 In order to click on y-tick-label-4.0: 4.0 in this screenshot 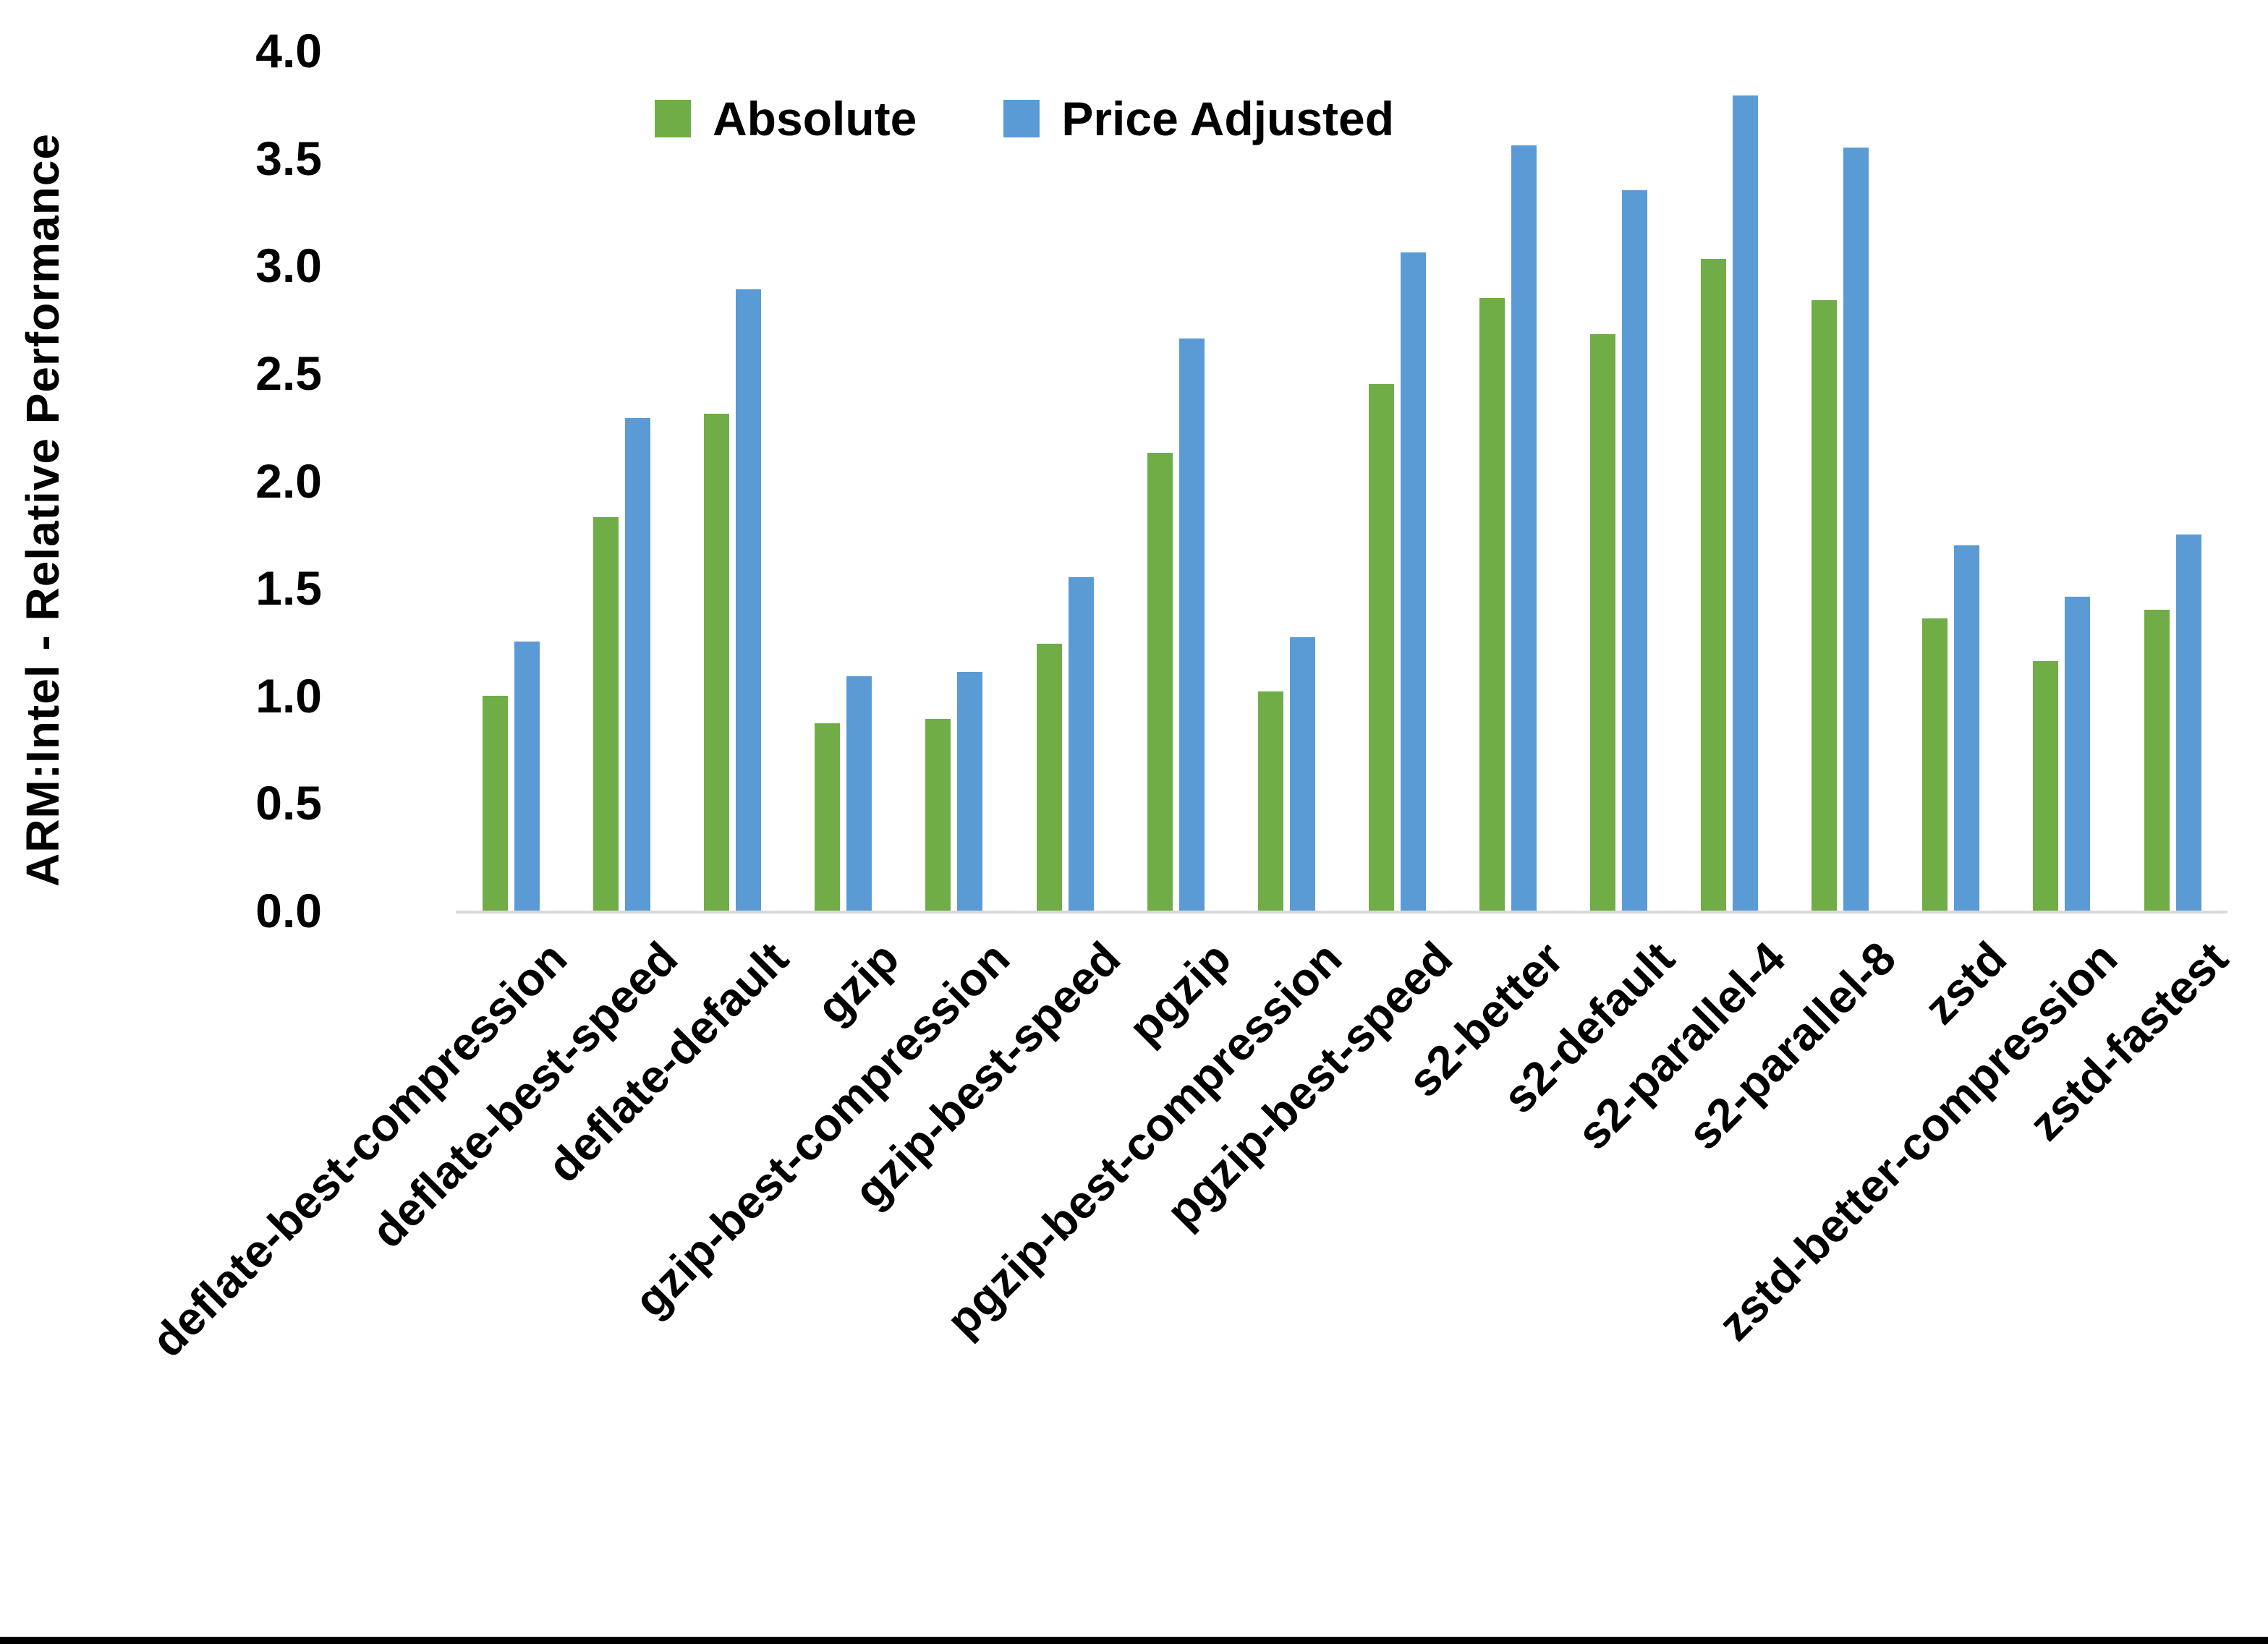, I will do `click(288, 50)`.